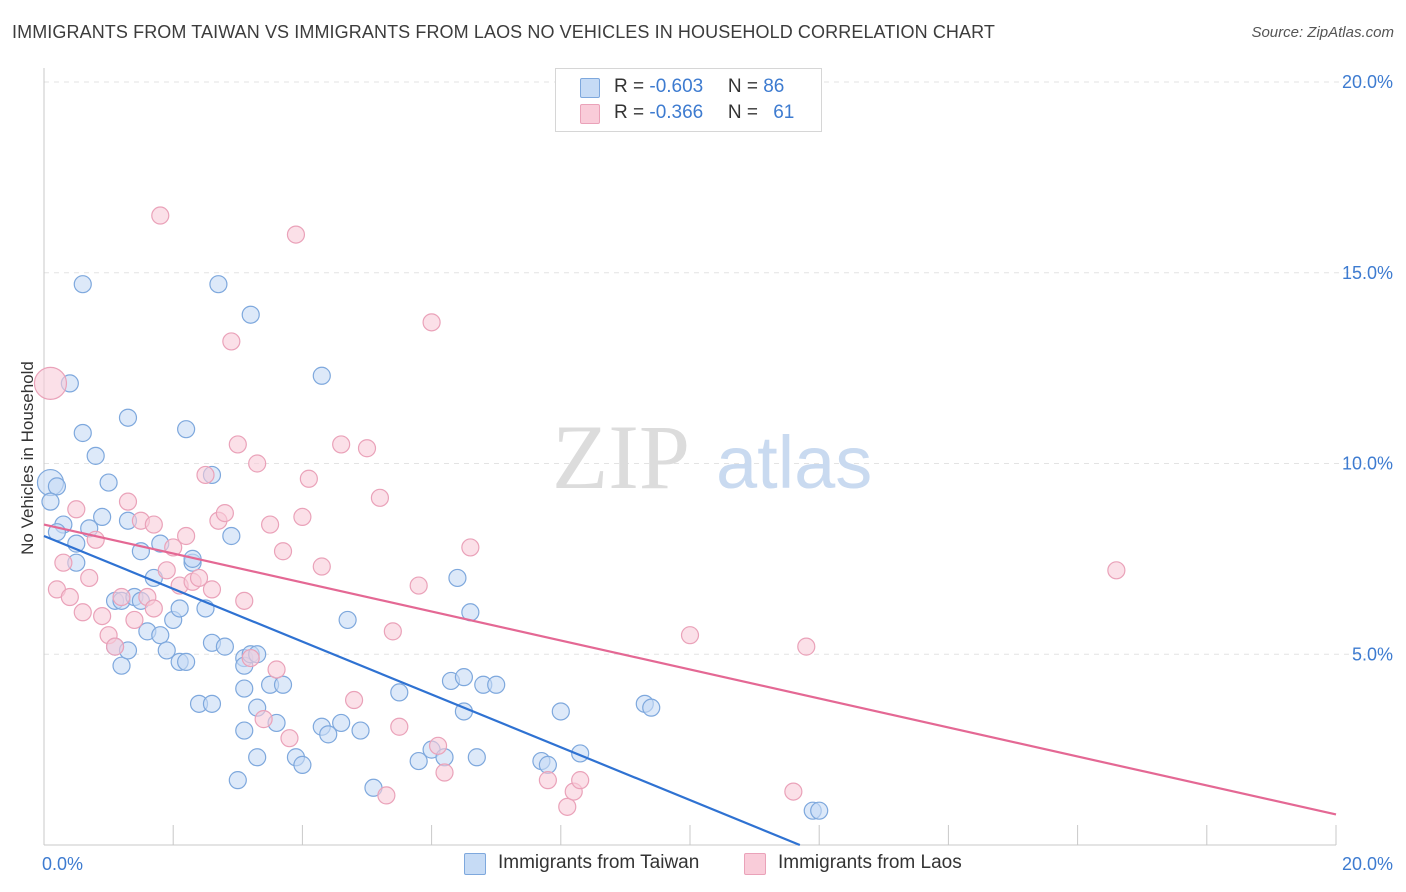 The width and height of the screenshot is (1406, 892). What do you see at coordinates (1367, 368) in the screenshot?
I see `y-tick-labels: 5.0% 10.0% 15.0% 20.0%` at bounding box center [1367, 368].